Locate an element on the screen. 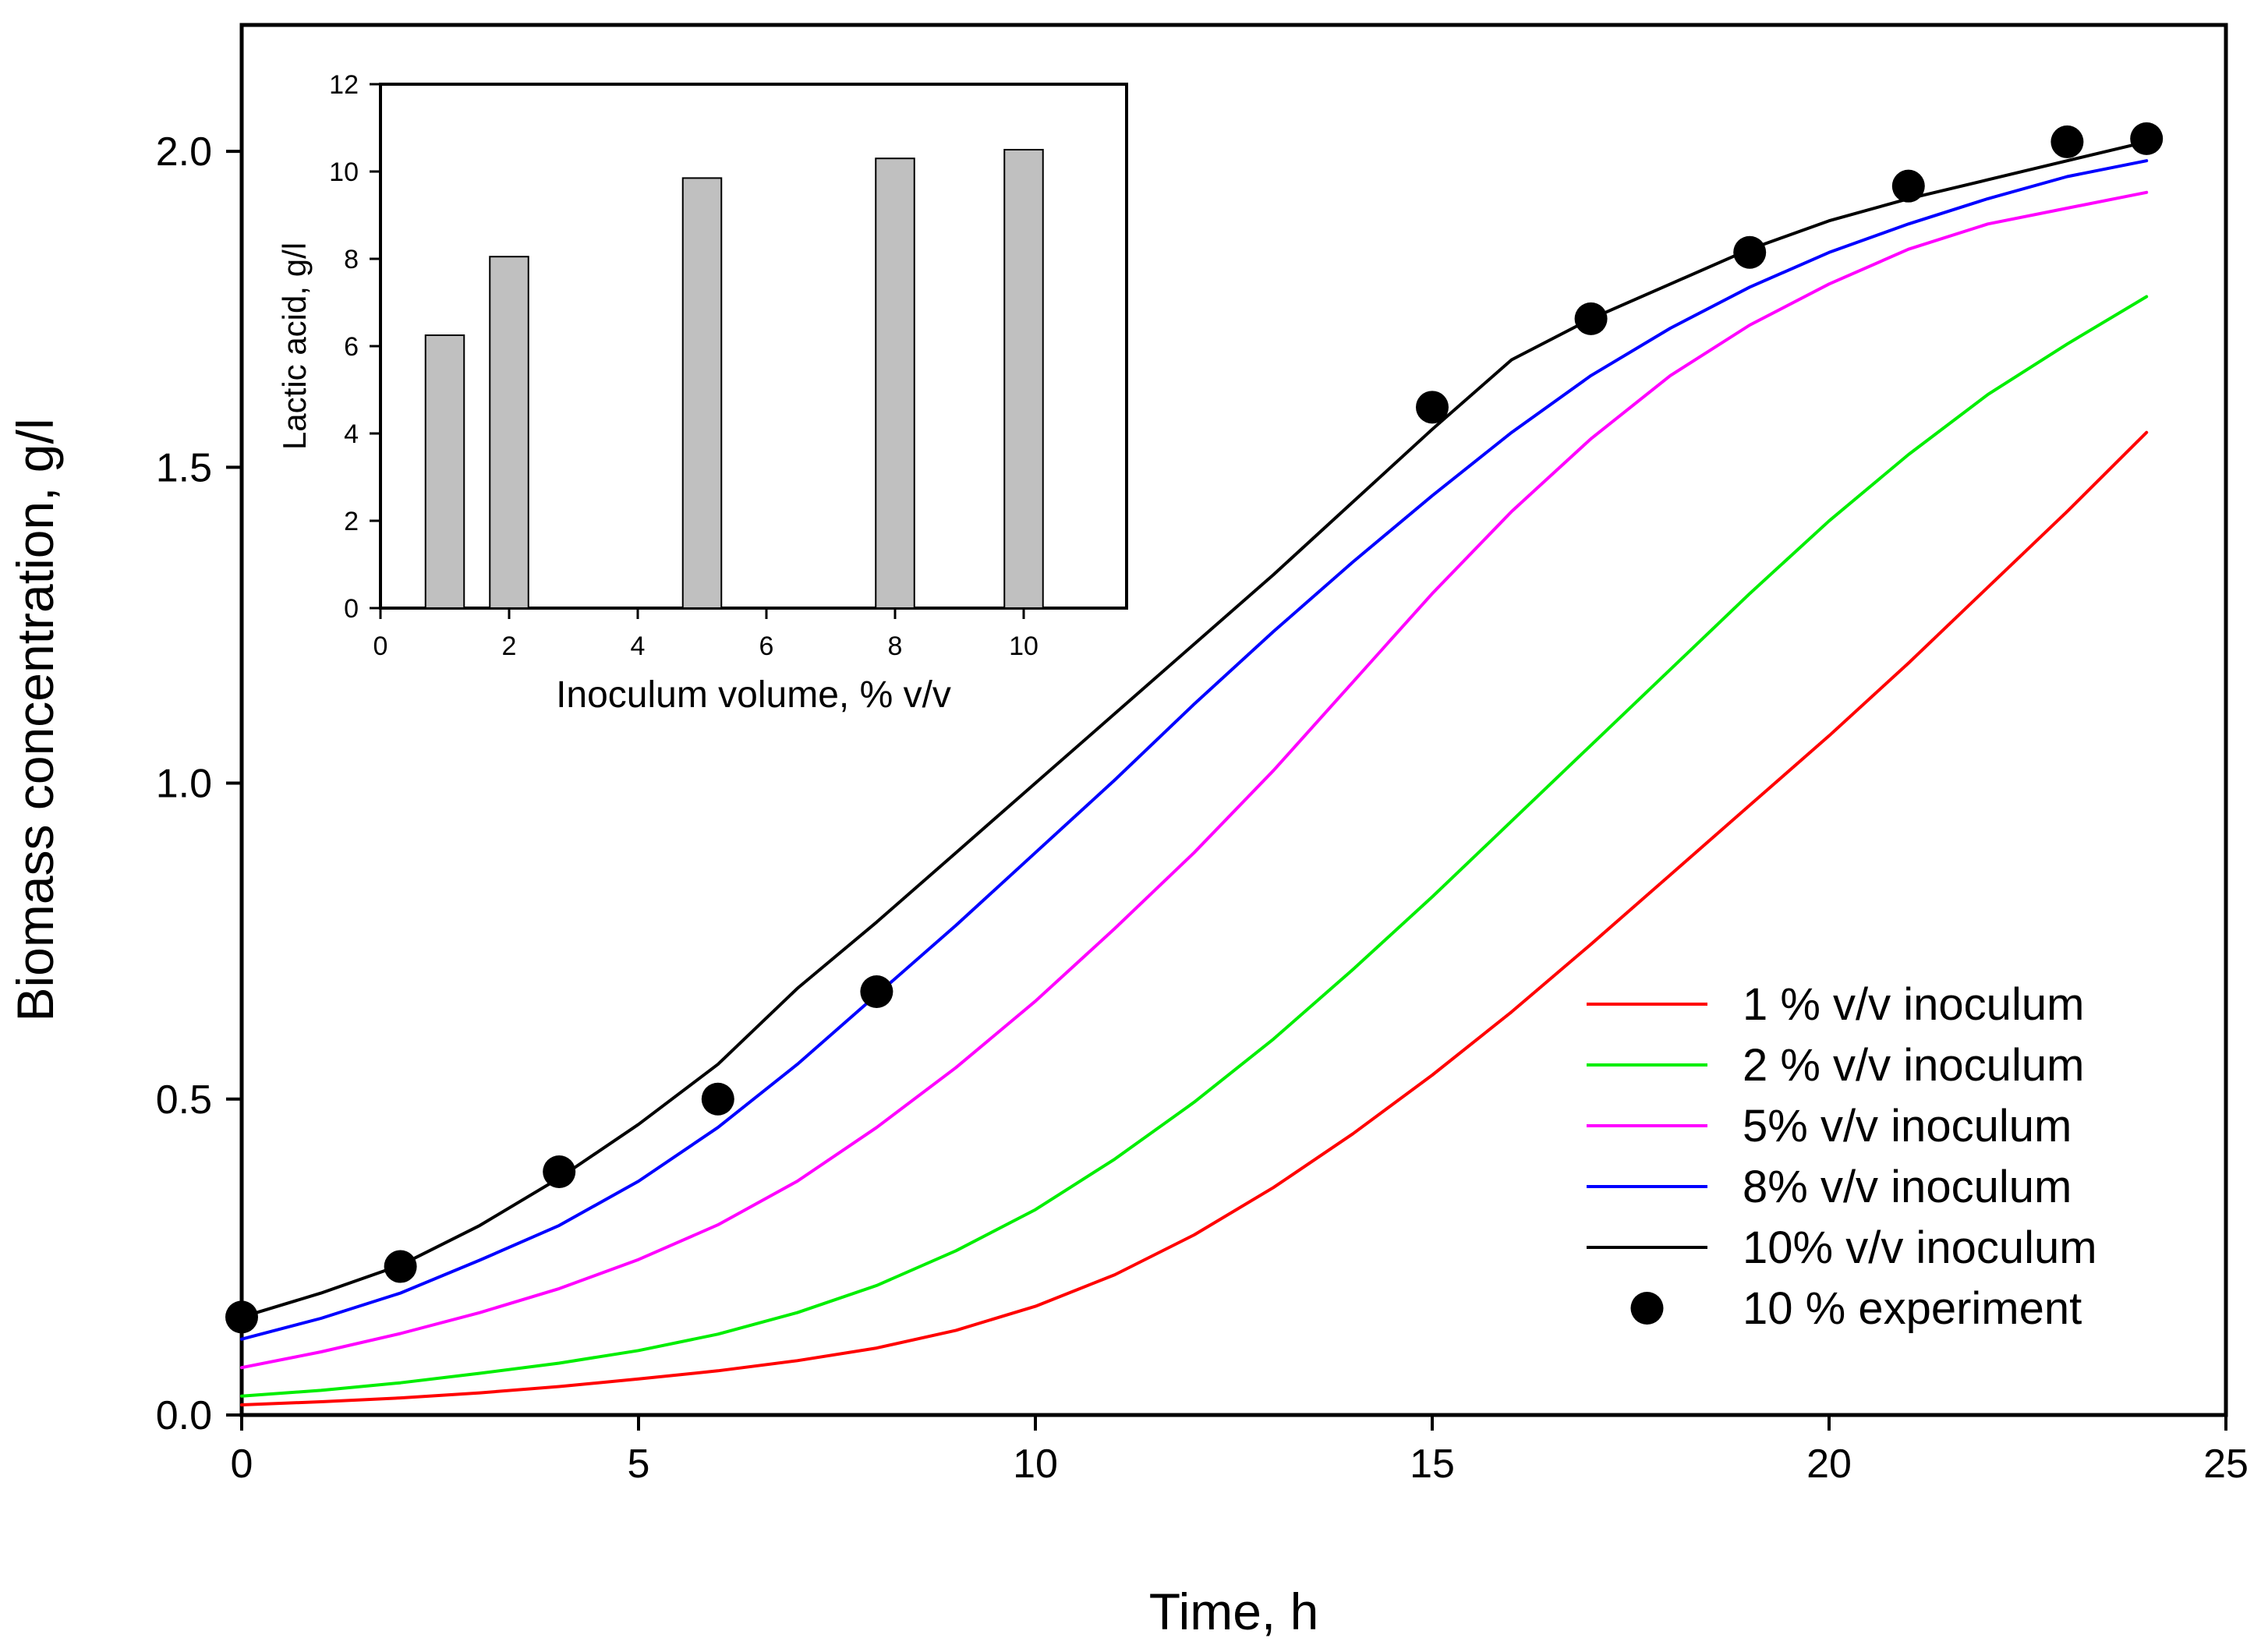 The height and width of the screenshot is (1652, 2261). inset-y-tick-label: 4 is located at coordinates (352, 434).